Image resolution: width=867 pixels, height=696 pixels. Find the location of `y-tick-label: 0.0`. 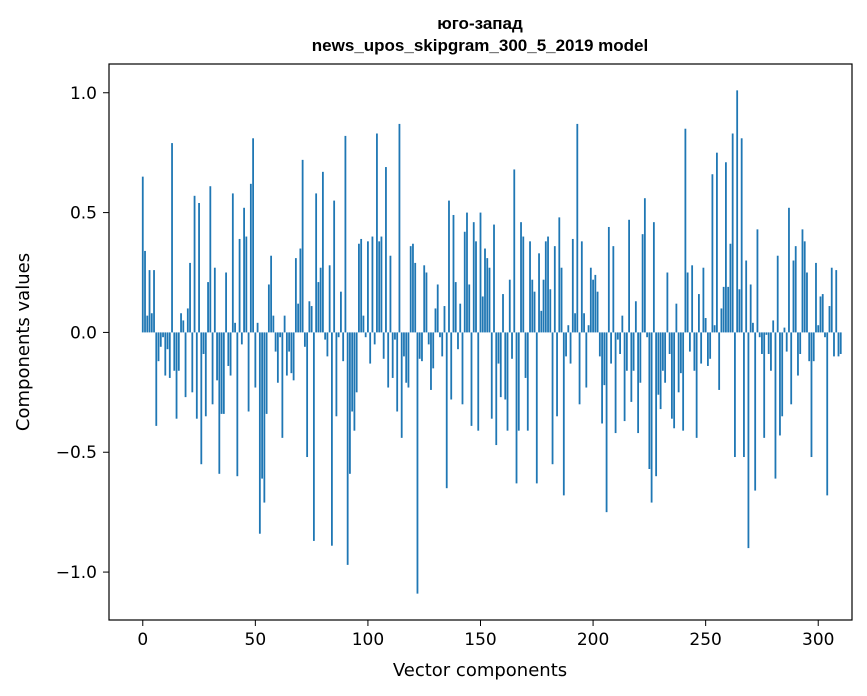

y-tick-label: 0.0 is located at coordinates (83, 333).